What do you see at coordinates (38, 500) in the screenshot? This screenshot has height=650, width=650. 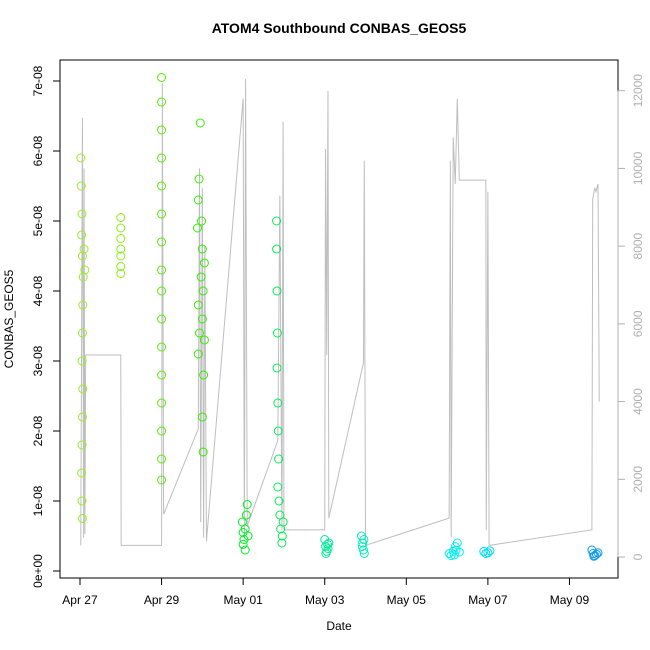 I see `y-tick-label: 1e-08` at bounding box center [38, 500].